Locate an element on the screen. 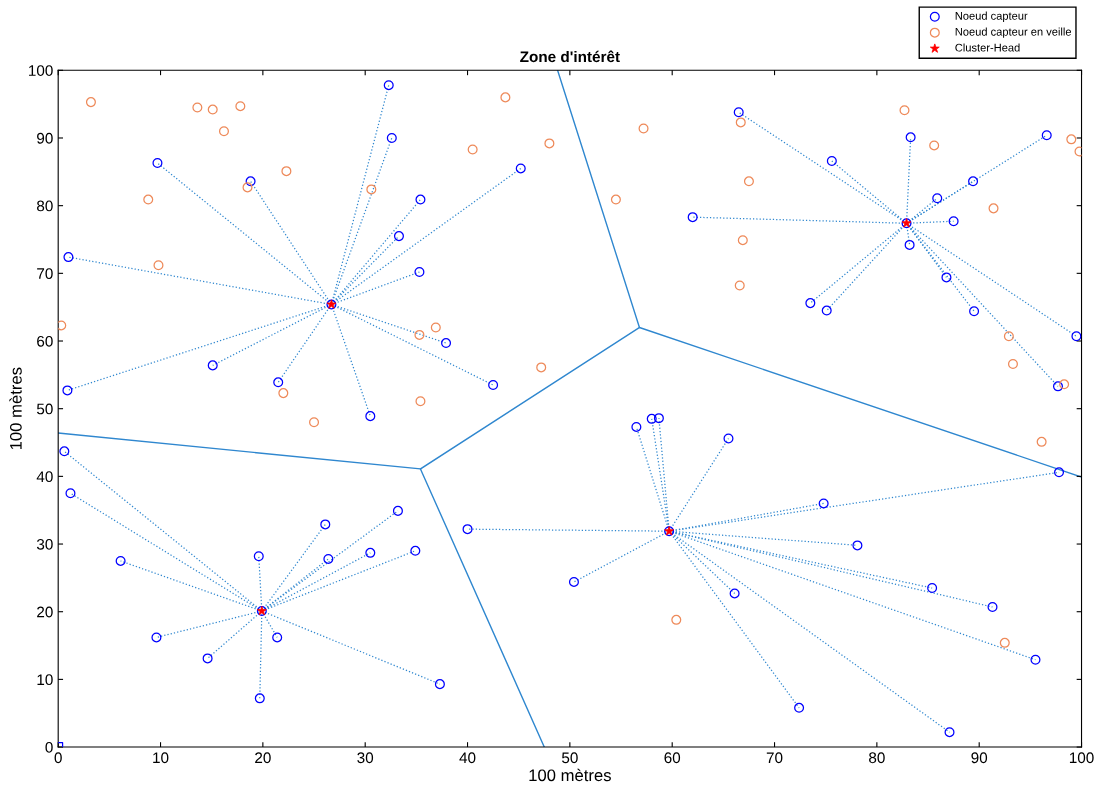 This screenshot has height=799, width=1098. y-tick-label: 80 is located at coordinates (45, 206).